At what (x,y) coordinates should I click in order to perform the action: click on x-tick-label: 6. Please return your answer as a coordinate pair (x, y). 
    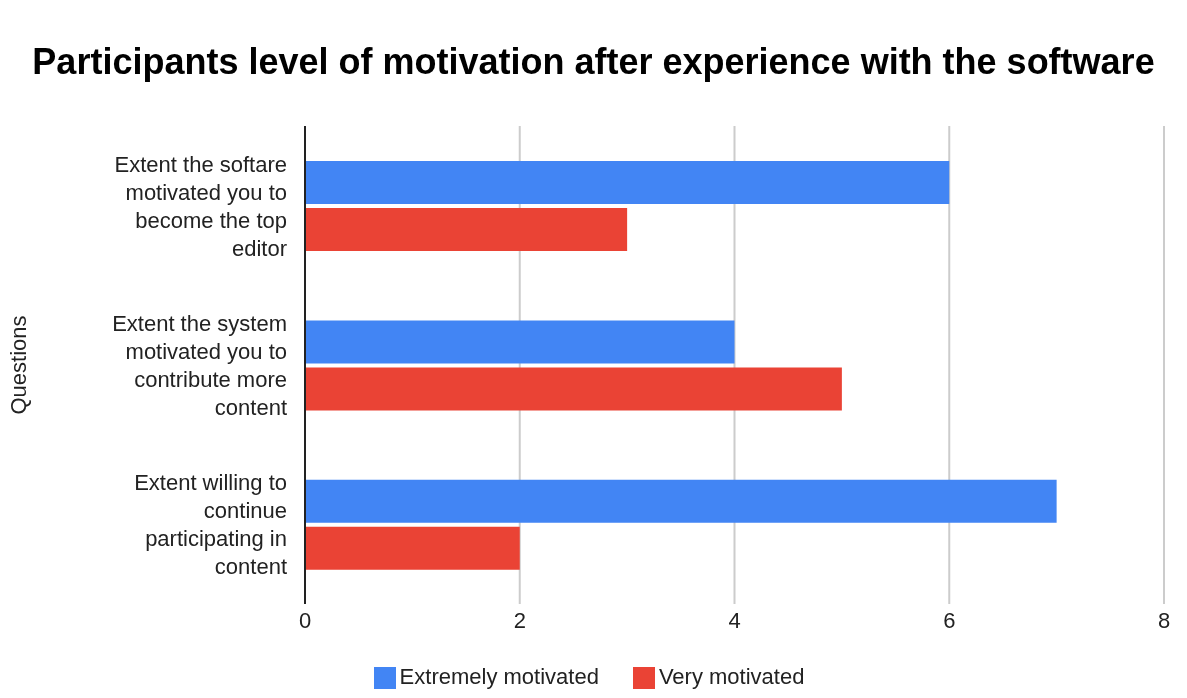
    Looking at the image, I should click on (949, 620).